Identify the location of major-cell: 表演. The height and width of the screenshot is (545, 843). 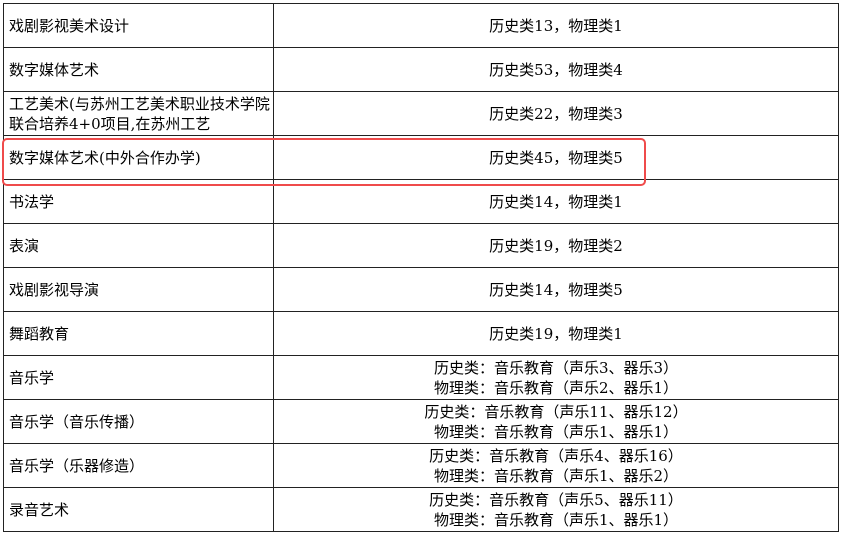
(138, 245).